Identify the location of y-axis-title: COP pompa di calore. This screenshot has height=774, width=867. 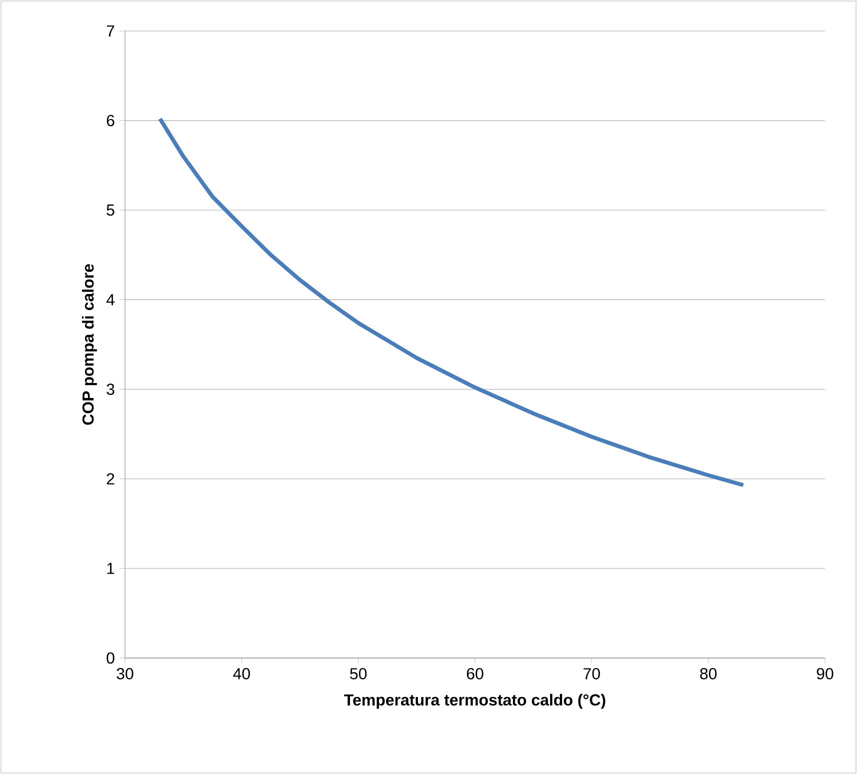
(89, 344).